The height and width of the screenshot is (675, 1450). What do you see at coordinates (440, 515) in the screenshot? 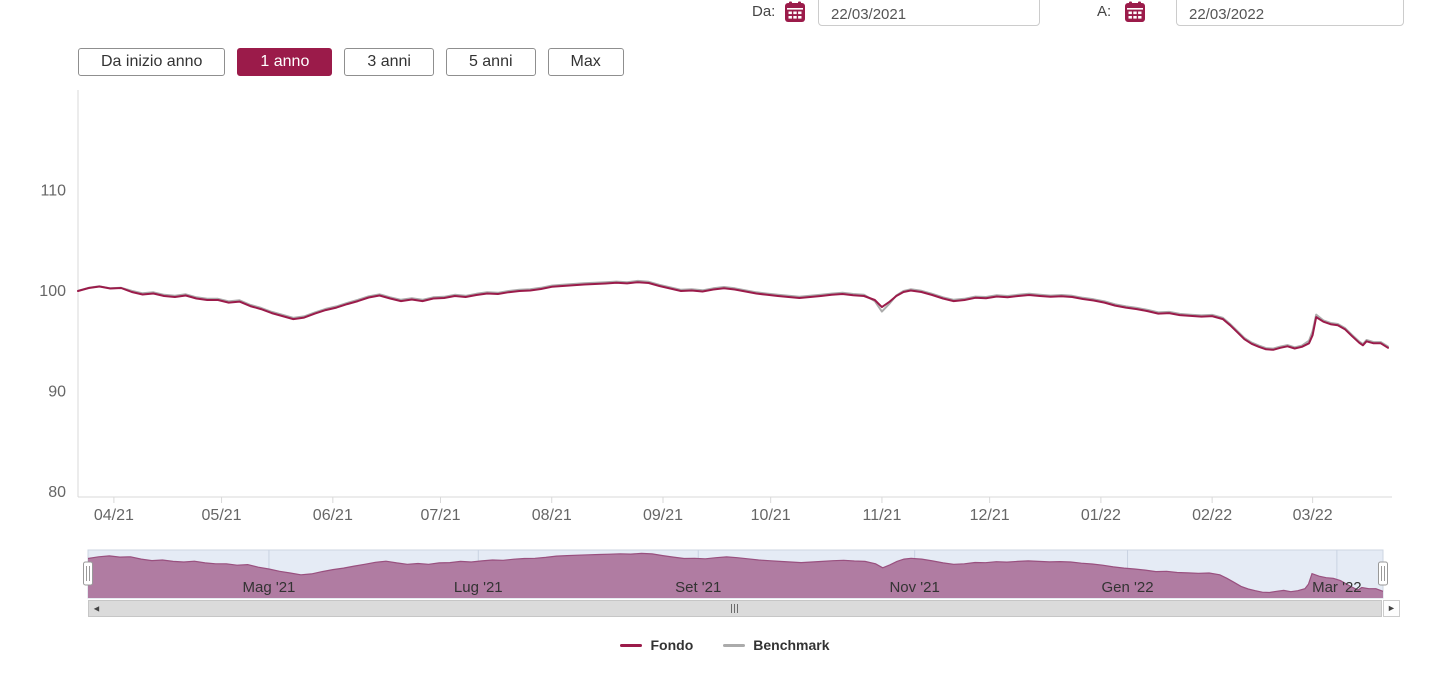
I see `x-axis-tick-label: 07/21` at bounding box center [440, 515].